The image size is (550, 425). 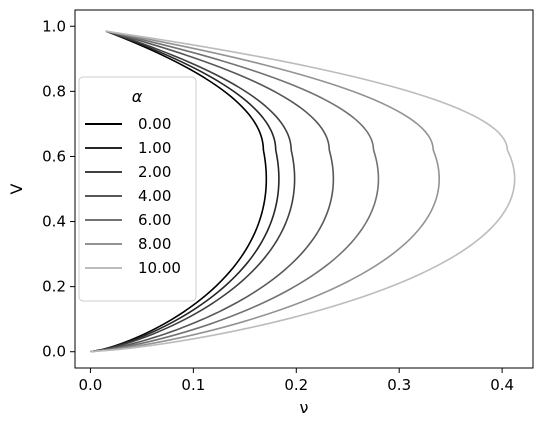 I want to click on legend-label: 6.00, so click(x=154, y=220).